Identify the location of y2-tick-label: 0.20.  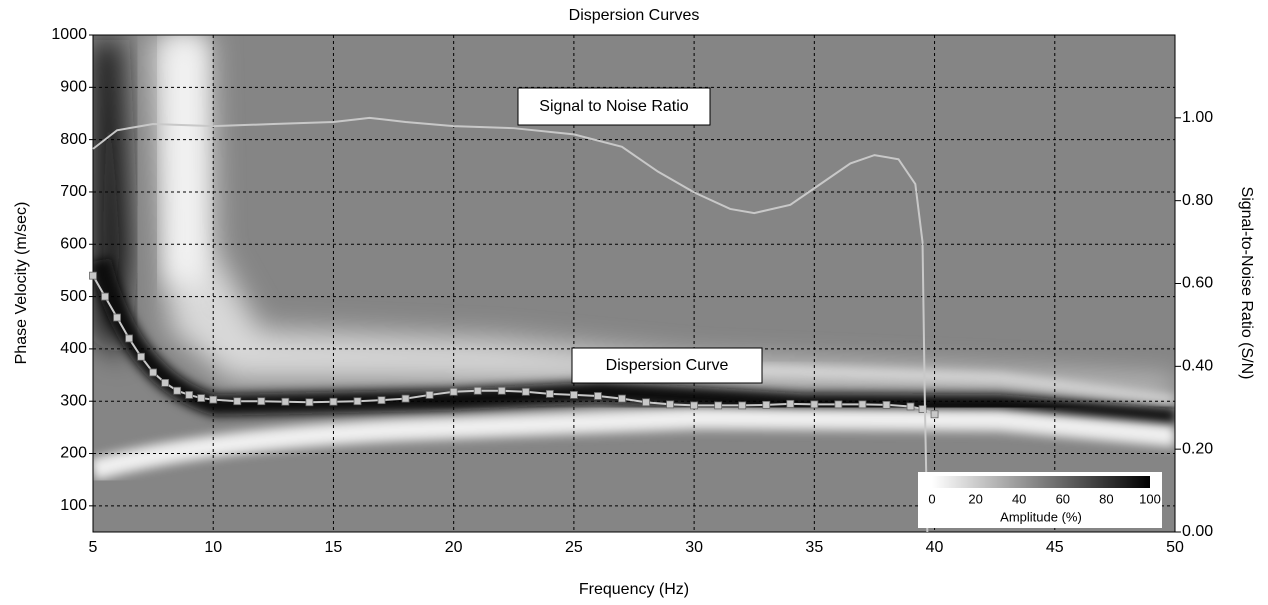
(1197, 448).